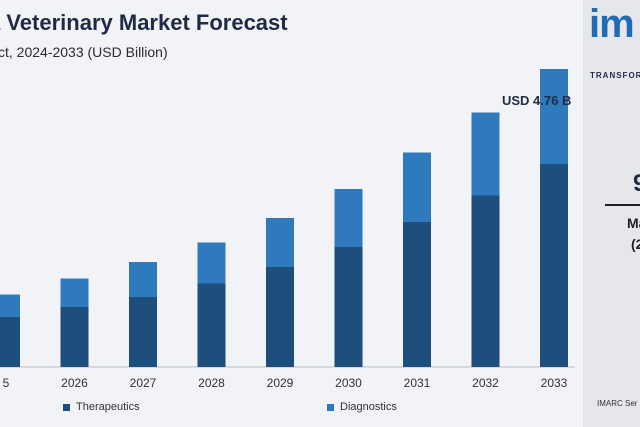  Describe the element at coordinates (485, 154) in the screenshot. I see `bar-diagnostics-2032` at that location.